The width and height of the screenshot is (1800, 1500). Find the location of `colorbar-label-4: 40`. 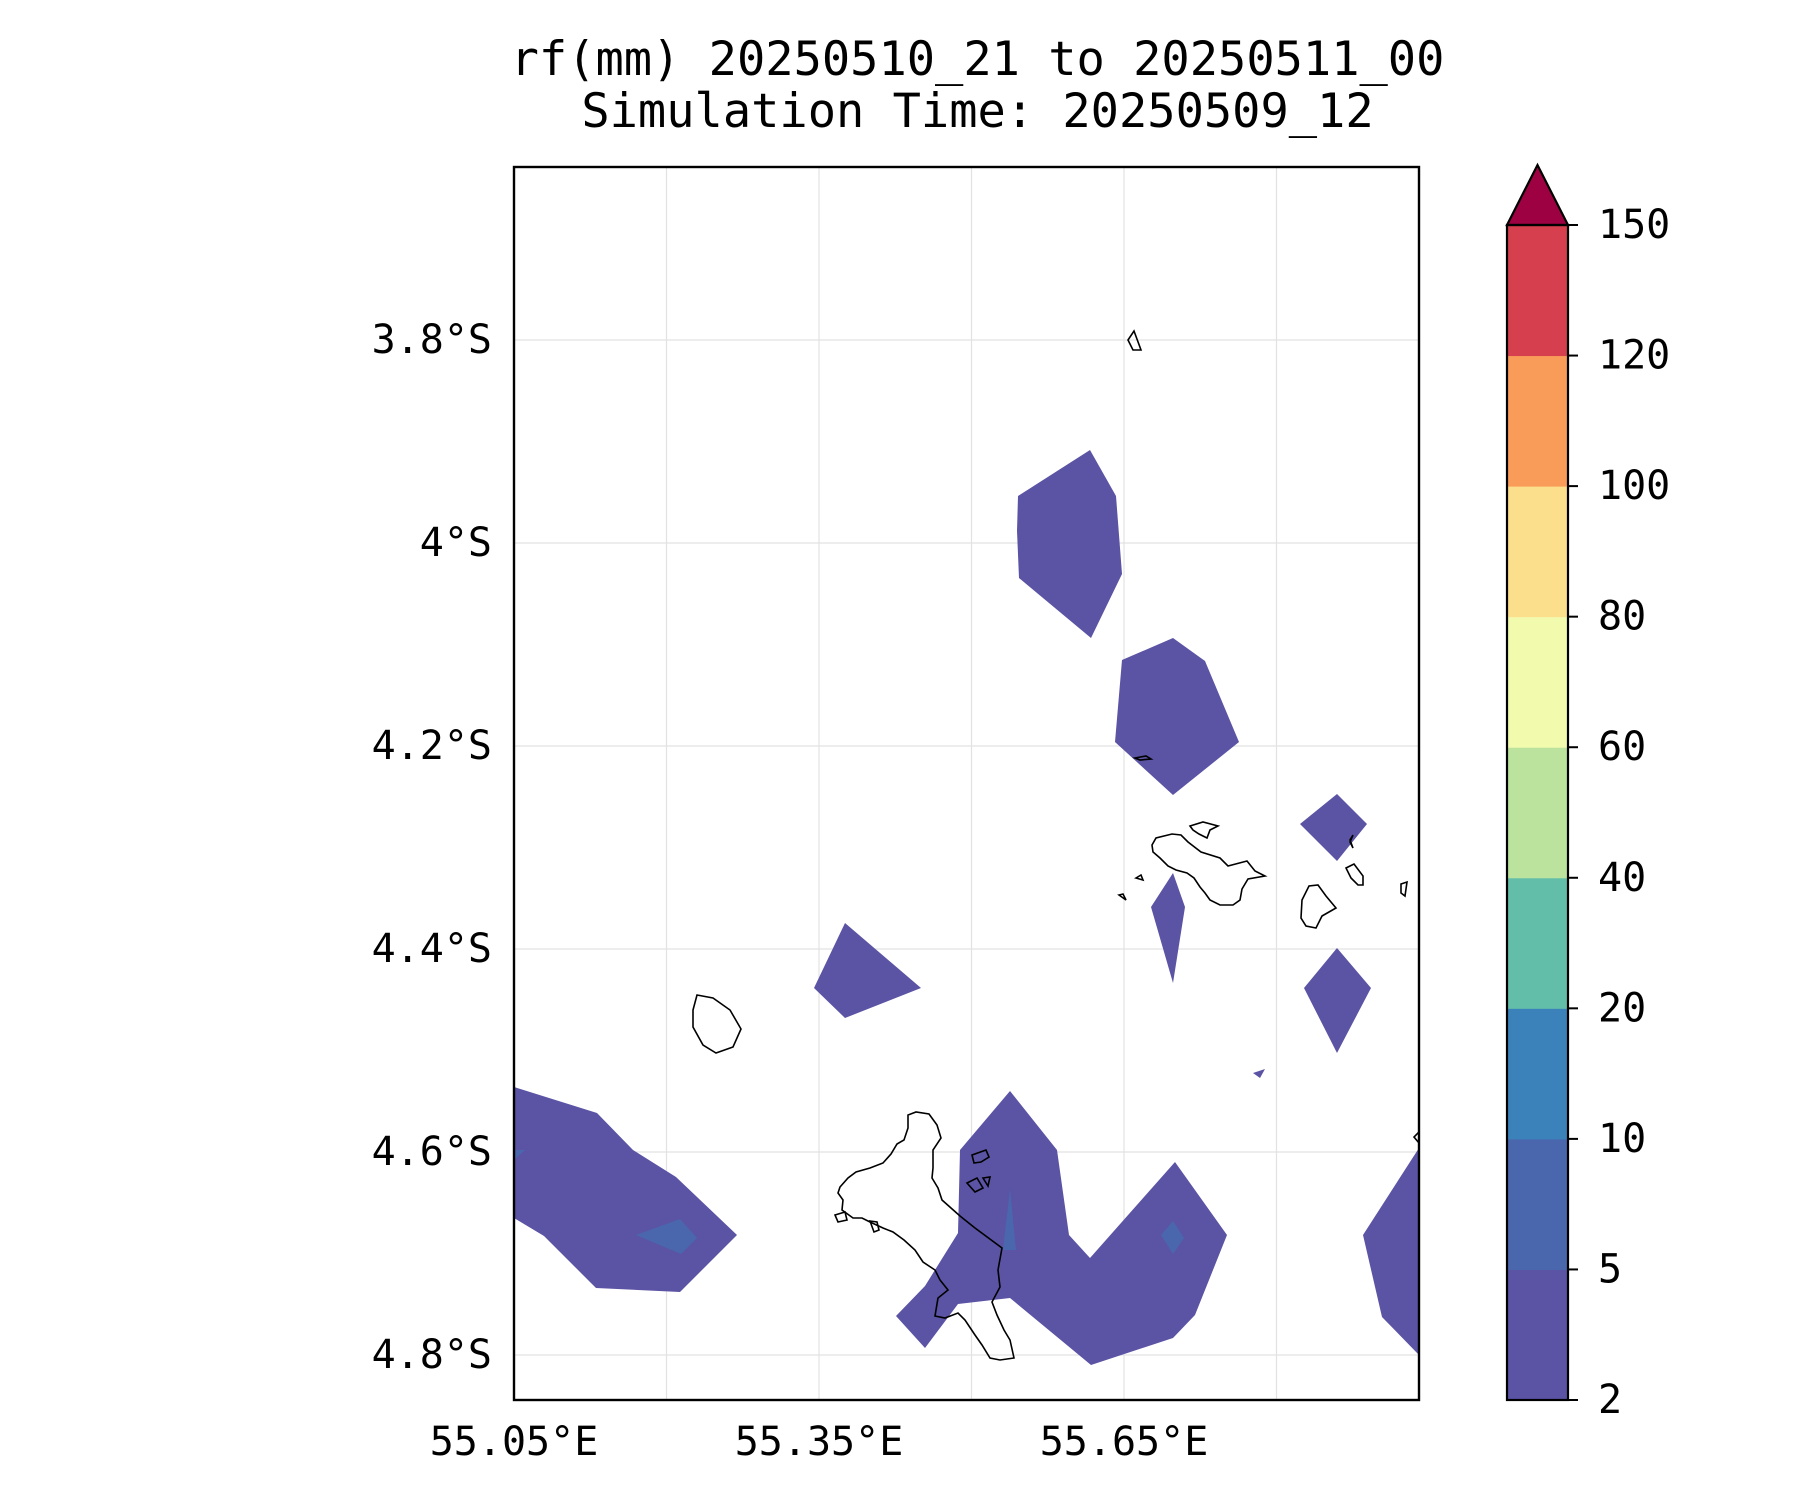

colorbar-label-4: 40 is located at coordinates (1622, 878).